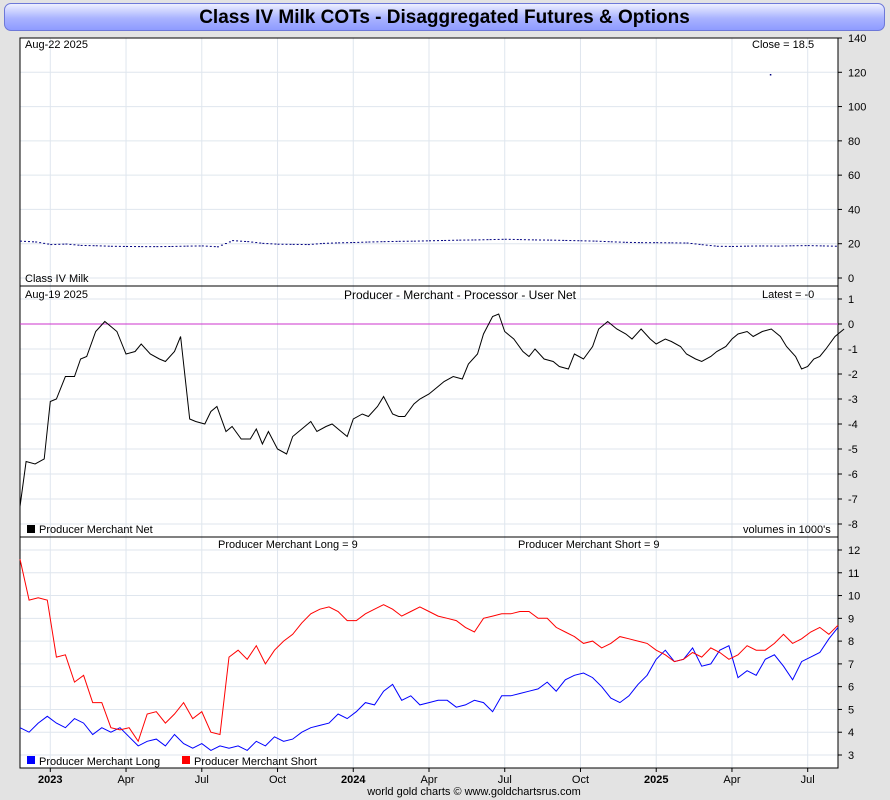 The image size is (890, 800). Describe the element at coordinates (853, 425) in the screenshot. I see `y-tick-label: -4` at that location.